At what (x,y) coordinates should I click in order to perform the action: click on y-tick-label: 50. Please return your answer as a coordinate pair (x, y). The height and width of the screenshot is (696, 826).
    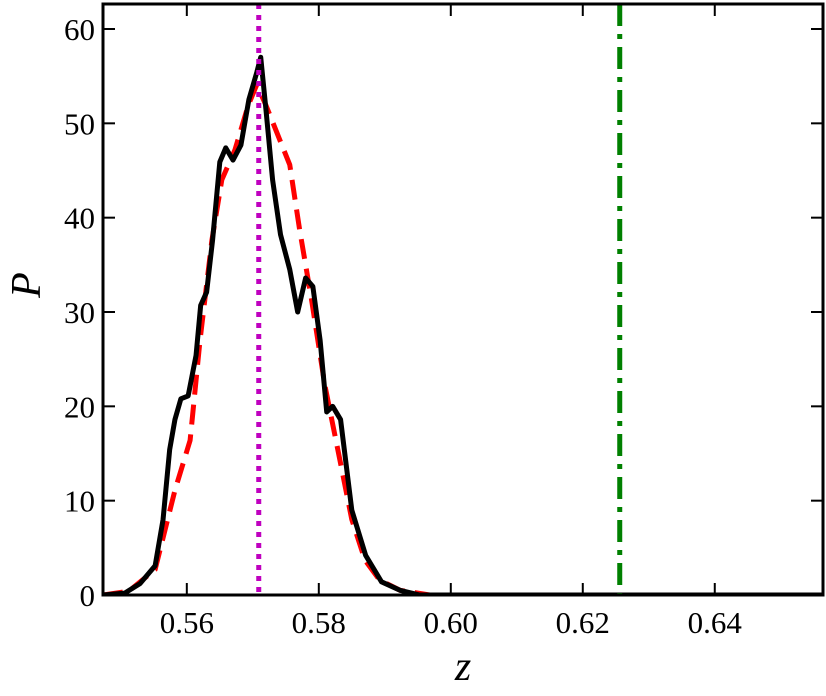
    Looking at the image, I should click on (79, 123).